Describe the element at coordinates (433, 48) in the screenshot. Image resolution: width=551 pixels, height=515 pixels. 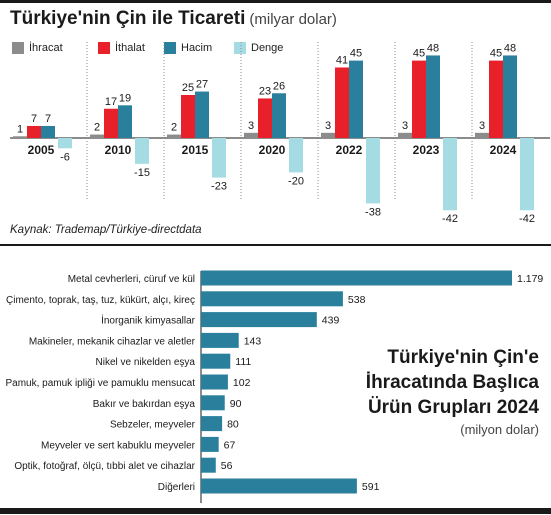
I see `value-label-hacim-2023: 48` at that location.